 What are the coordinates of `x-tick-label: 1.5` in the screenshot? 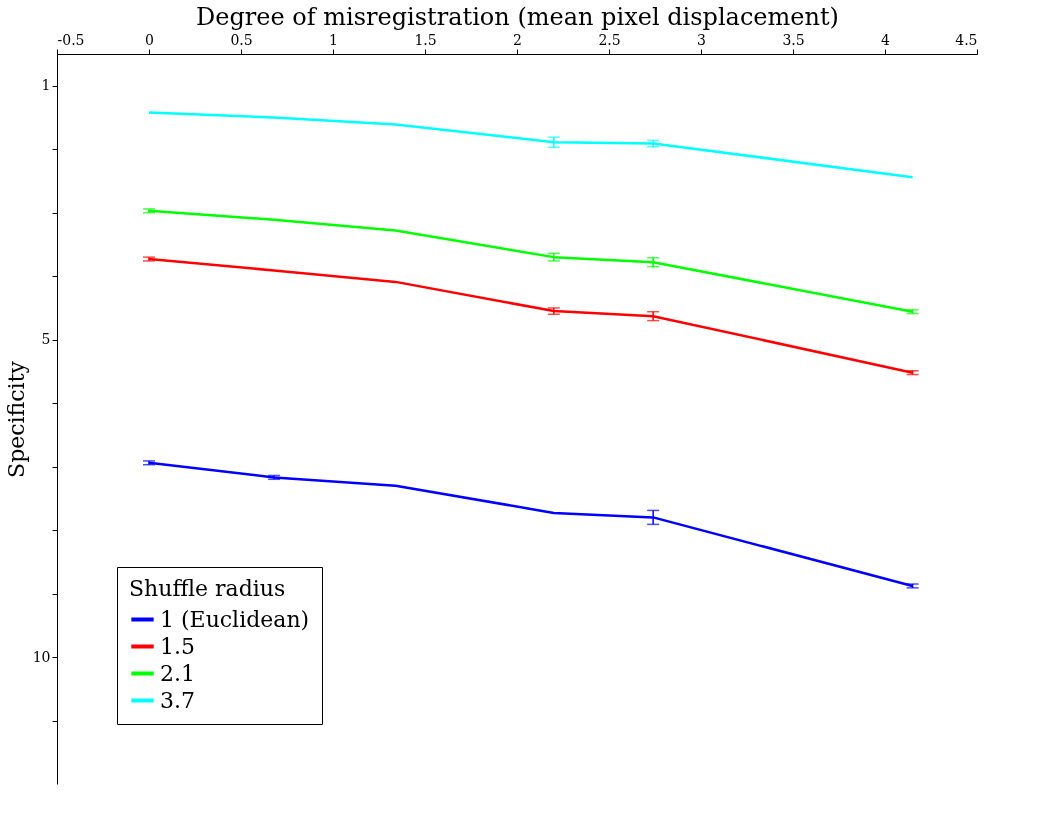 It's located at (425, 39).